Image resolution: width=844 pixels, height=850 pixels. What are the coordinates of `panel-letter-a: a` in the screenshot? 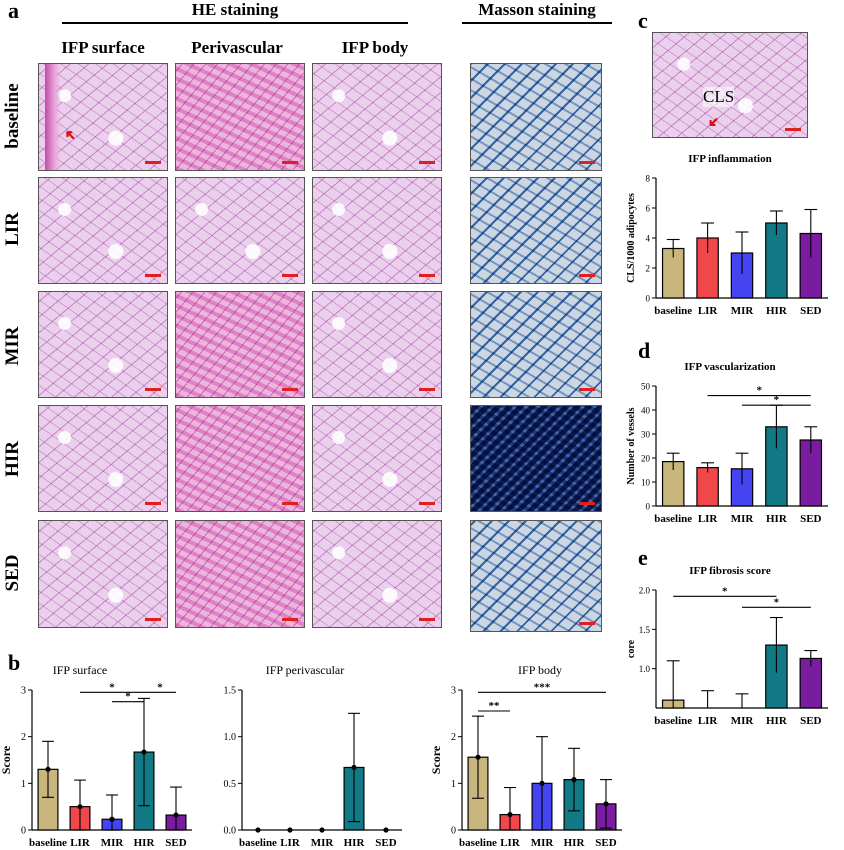 It's located at (13, 11).